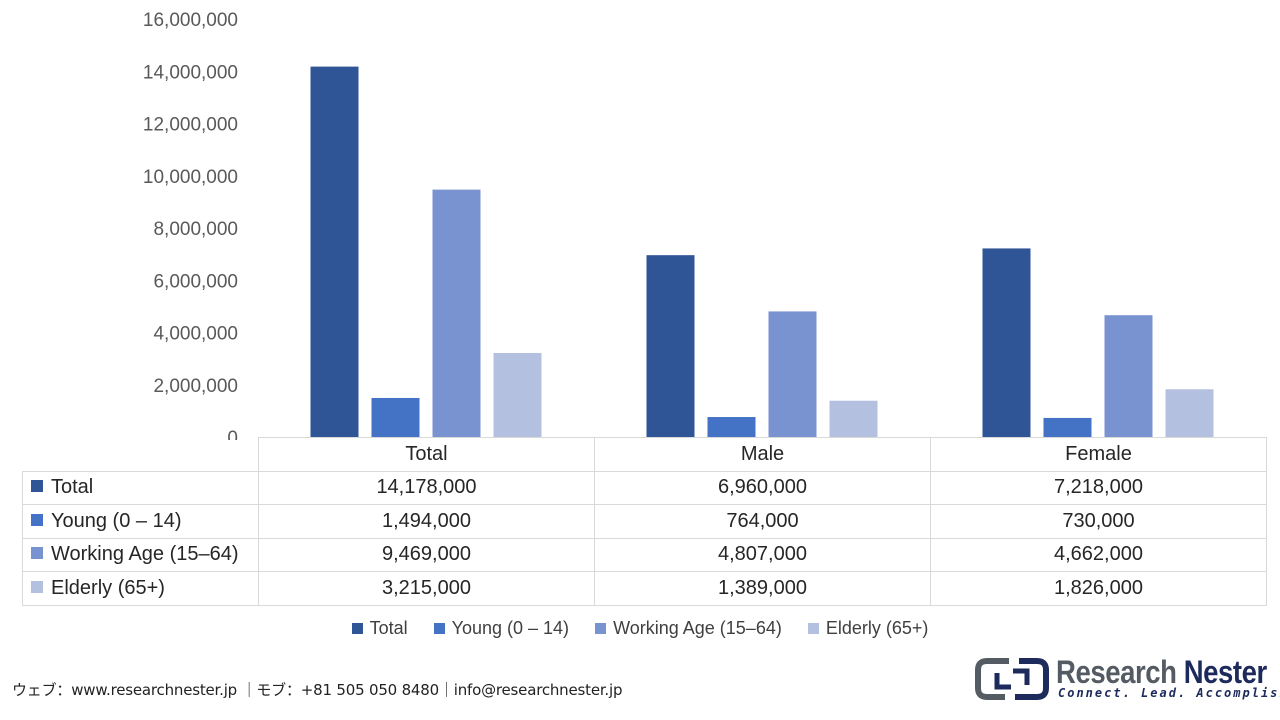 The width and height of the screenshot is (1280, 720). I want to click on y-tick-label: 6,000,000, so click(195, 281).